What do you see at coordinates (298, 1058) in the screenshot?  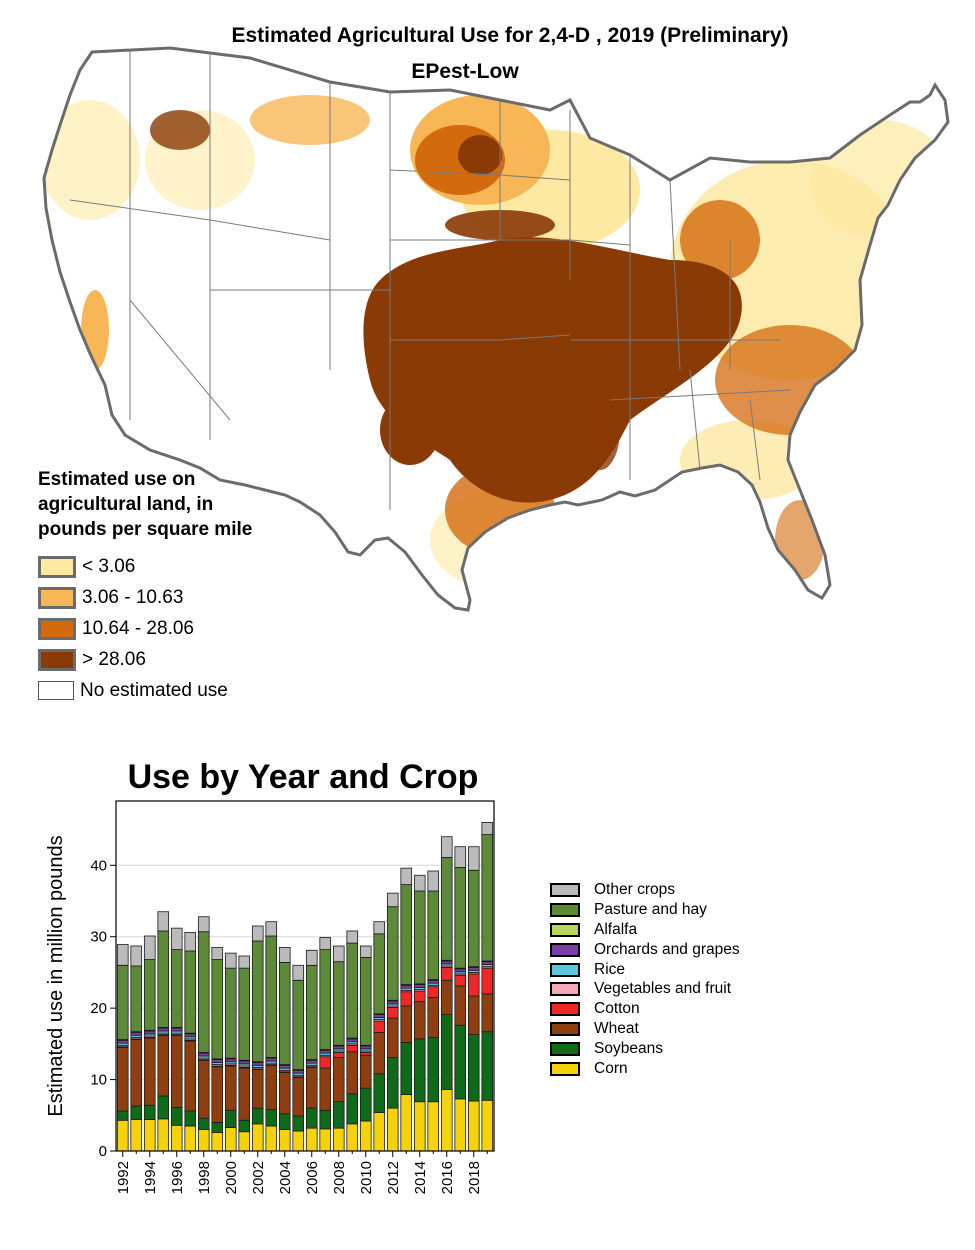 I see `bar-stack-2005` at bounding box center [298, 1058].